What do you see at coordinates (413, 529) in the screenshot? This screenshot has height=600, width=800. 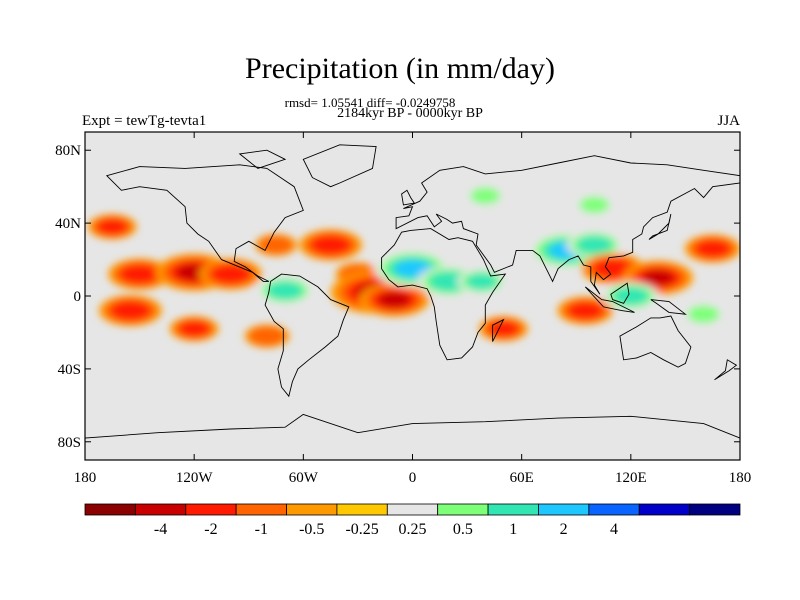 I see `colorbar-label: 0.25` at bounding box center [413, 529].